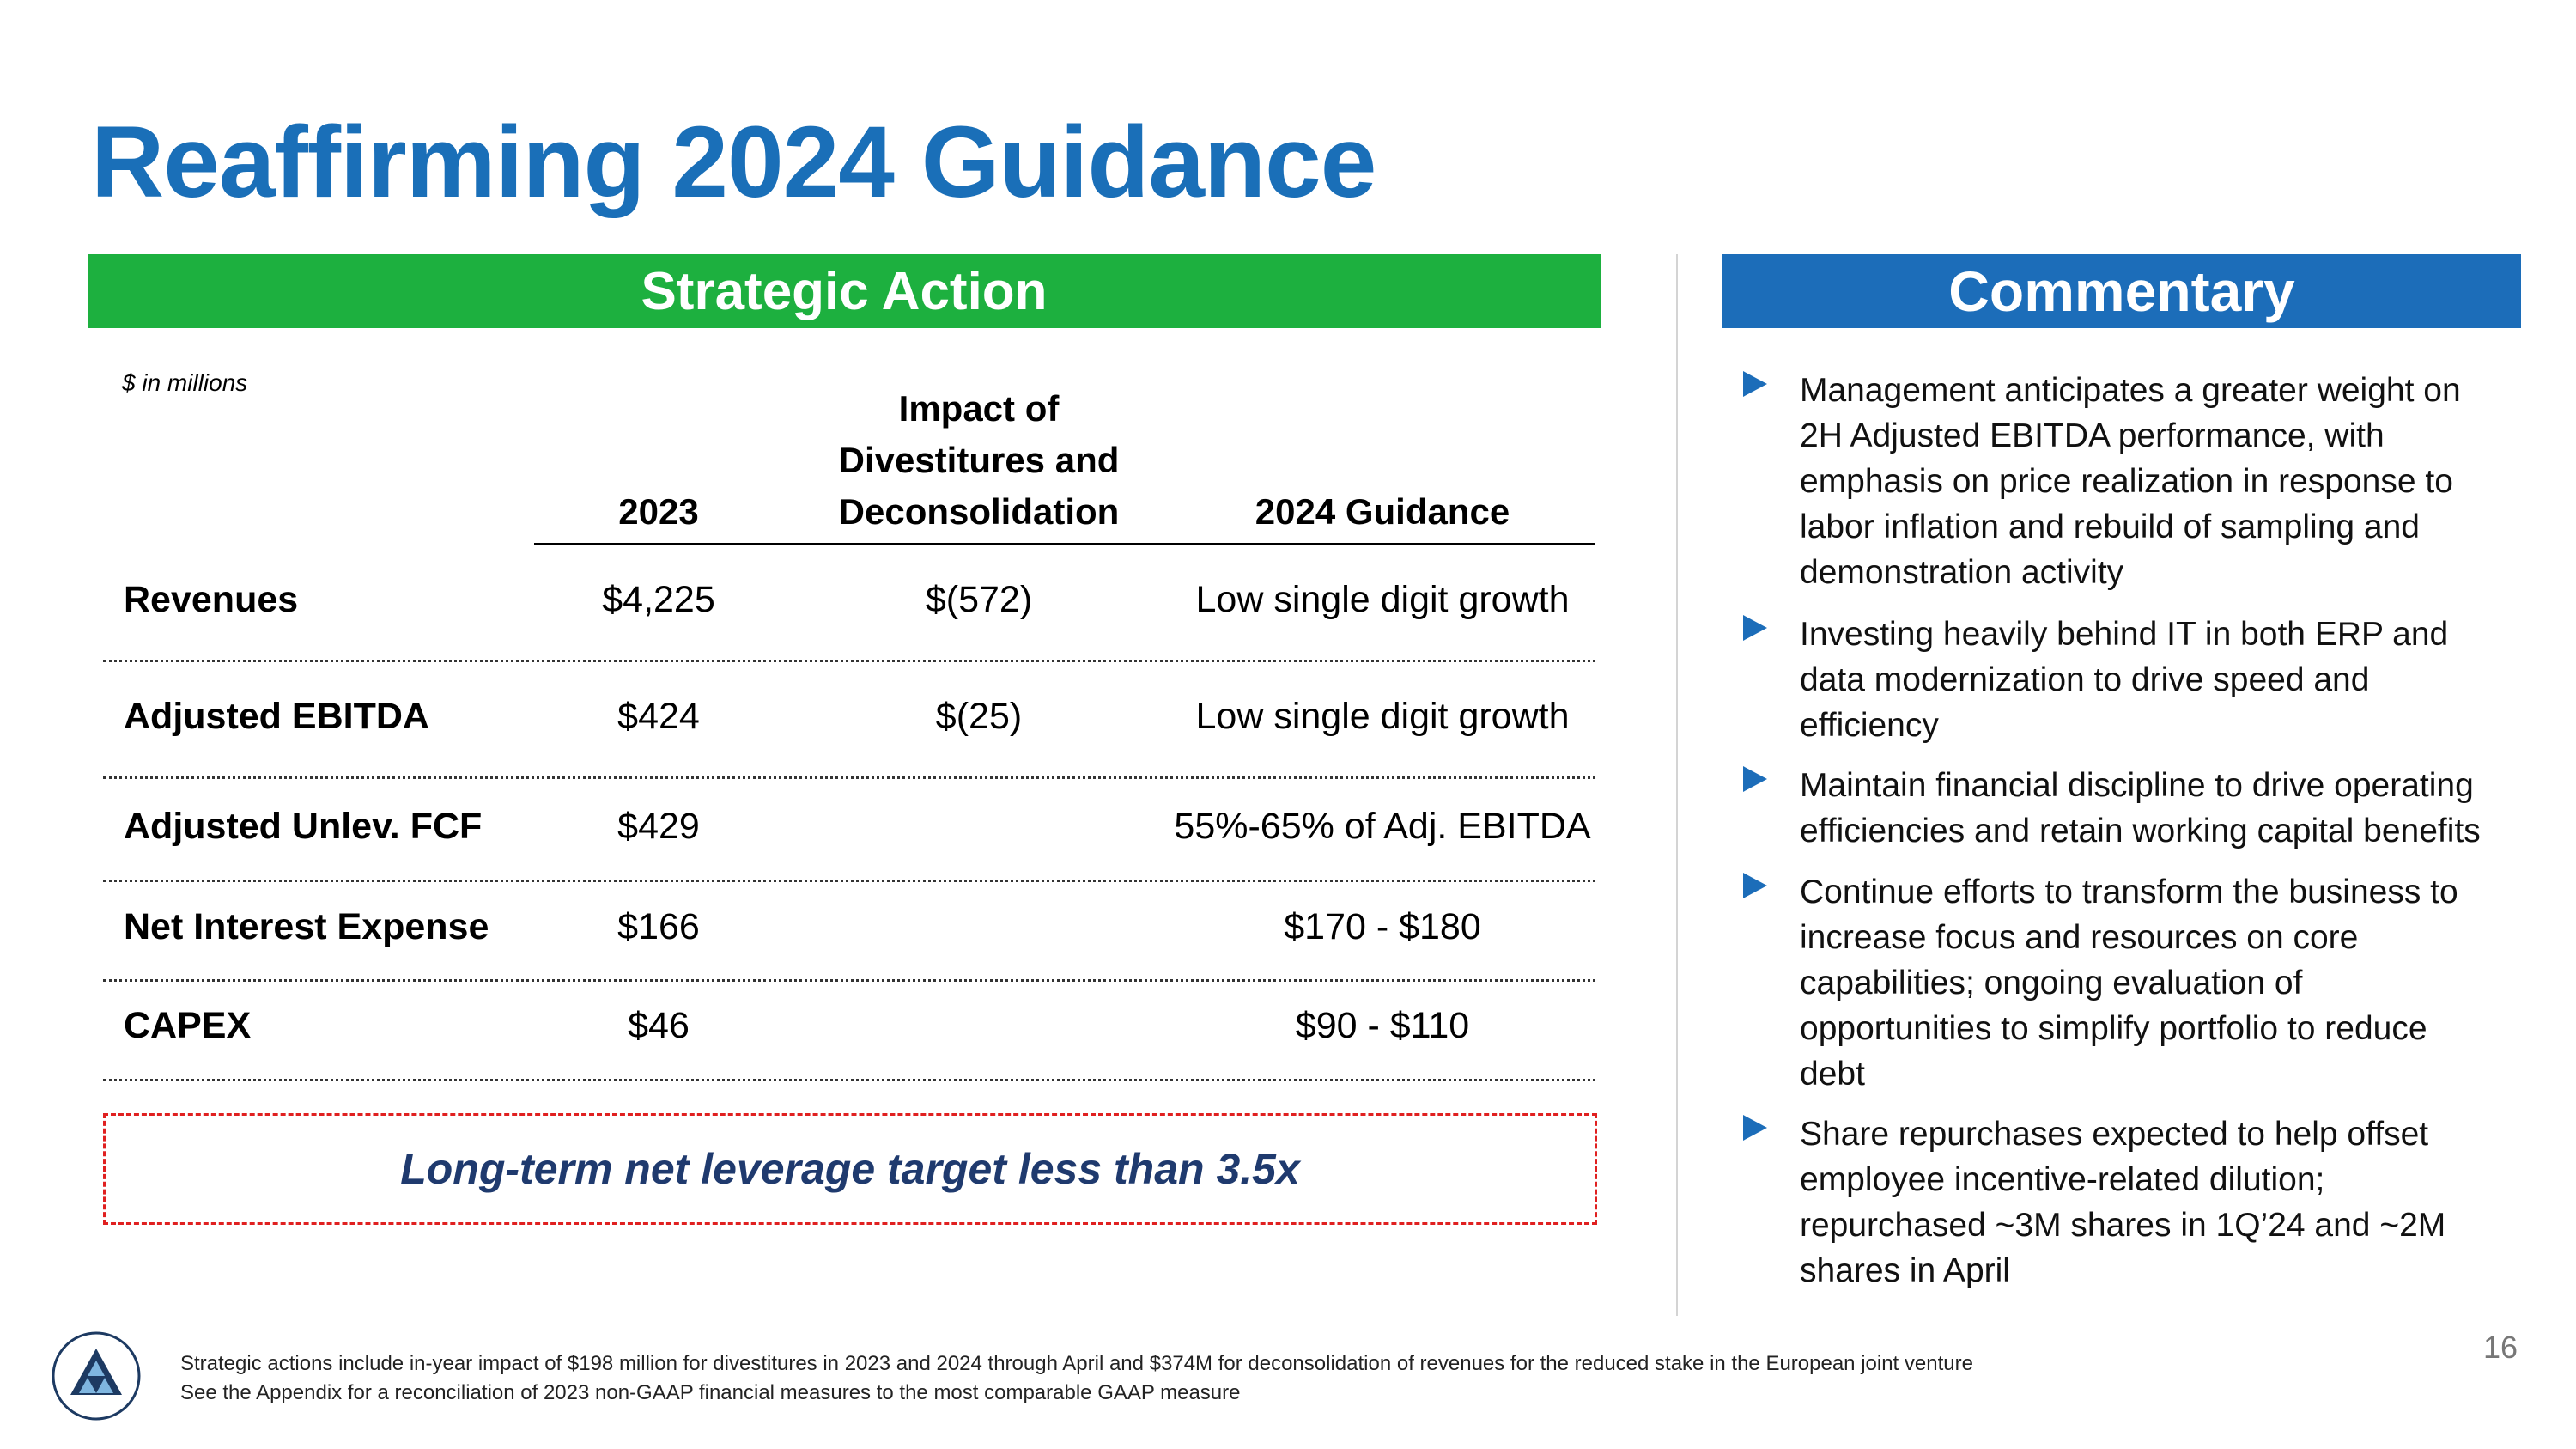 This screenshot has height=1449, width=2576. What do you see at coordinates (659, 1025) in the screenshot?
I see `value-2023: $46` at bounding box center [659, 1025].